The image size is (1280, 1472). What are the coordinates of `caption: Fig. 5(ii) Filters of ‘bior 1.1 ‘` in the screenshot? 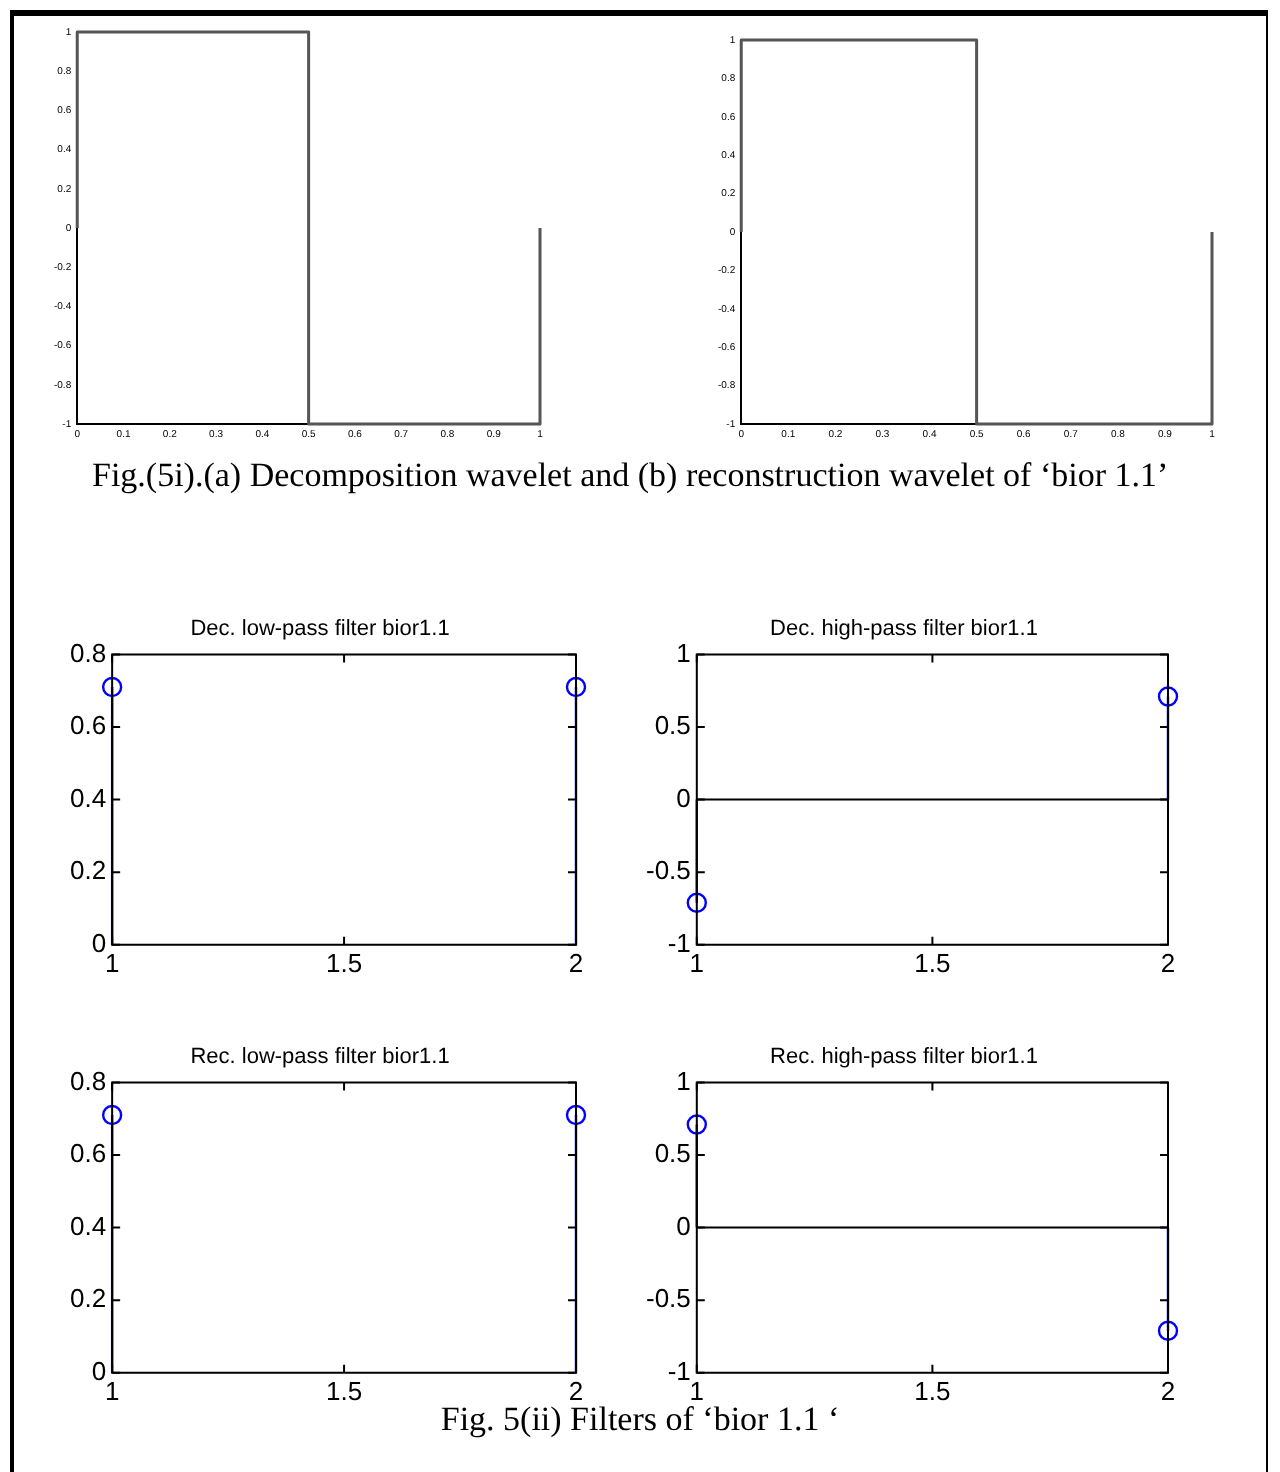 It's located at (640, 1419).